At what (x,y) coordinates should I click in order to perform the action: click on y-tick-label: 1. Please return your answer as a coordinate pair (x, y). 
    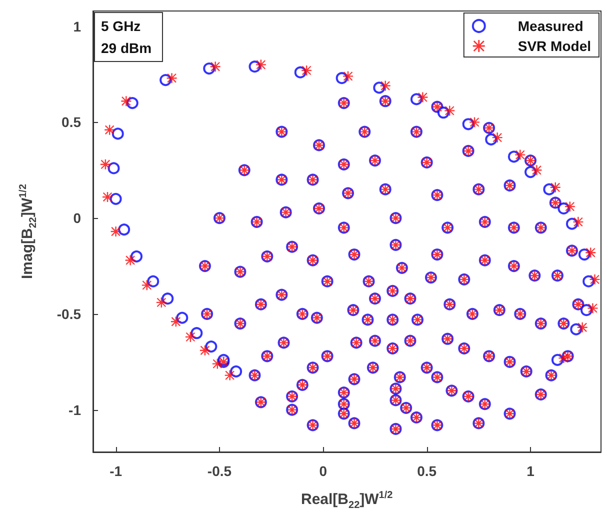
    Looking at the image, I should click on (77, 26).